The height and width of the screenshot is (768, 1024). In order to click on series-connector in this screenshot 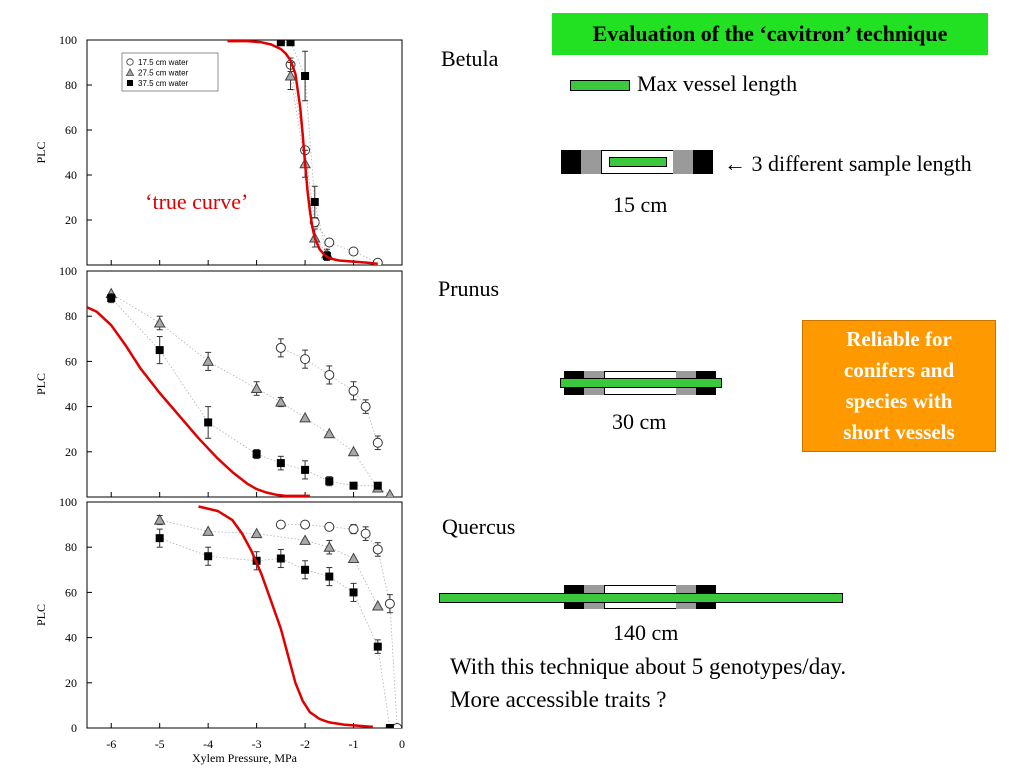, I will do `click(250, 394)`.